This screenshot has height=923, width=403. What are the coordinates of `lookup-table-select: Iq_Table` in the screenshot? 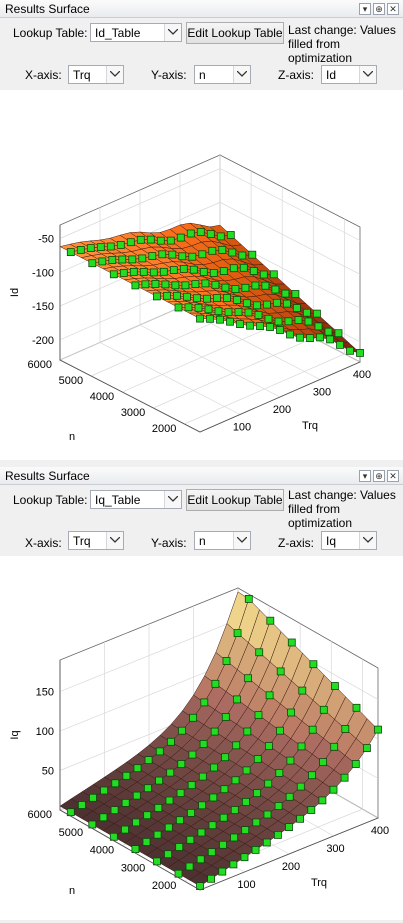 It's located at (136, 499).